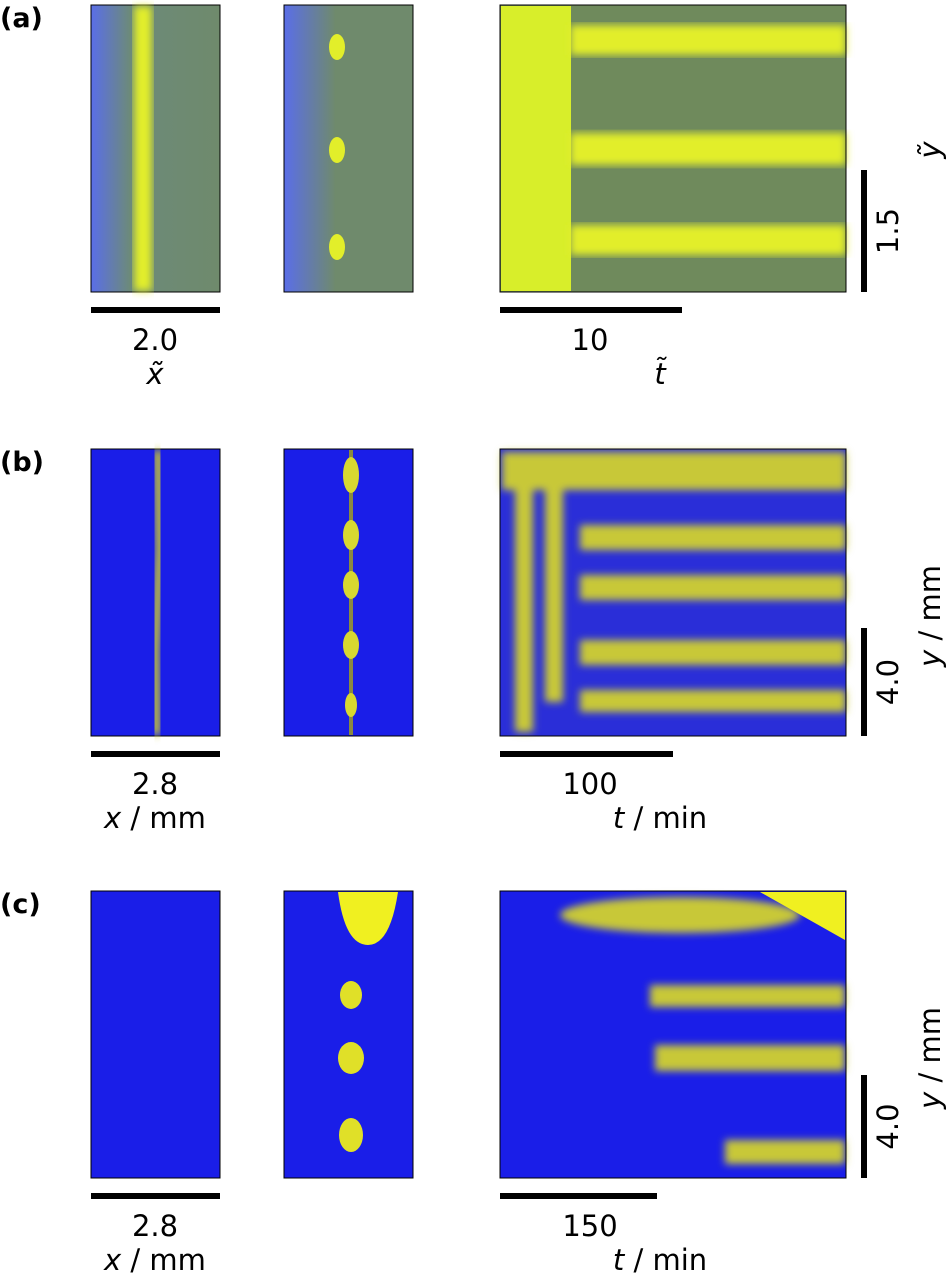 The height and width of the screenshot is (1284, 949). I want to click on axis-label: x̃, so click(154, 374).